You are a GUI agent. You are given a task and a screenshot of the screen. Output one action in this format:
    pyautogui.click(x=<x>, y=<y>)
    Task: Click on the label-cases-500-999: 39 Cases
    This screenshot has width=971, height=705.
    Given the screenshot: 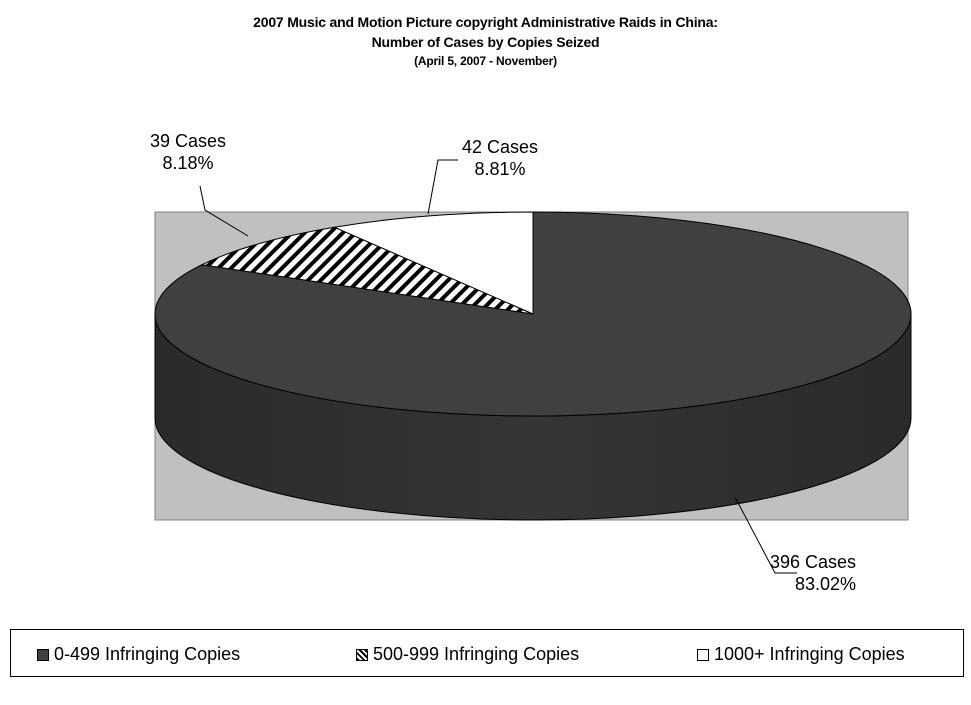 What is the action you would take?
    pyautogui.click(x=188, y=141)
    